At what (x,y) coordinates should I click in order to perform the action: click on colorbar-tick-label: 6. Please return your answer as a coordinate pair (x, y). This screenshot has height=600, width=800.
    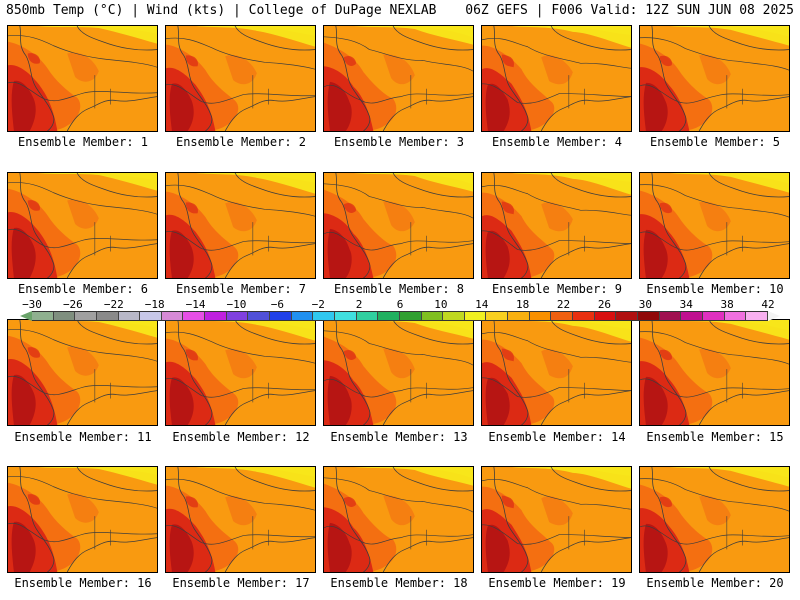
    Looking at the image, I should click on (400, 304).